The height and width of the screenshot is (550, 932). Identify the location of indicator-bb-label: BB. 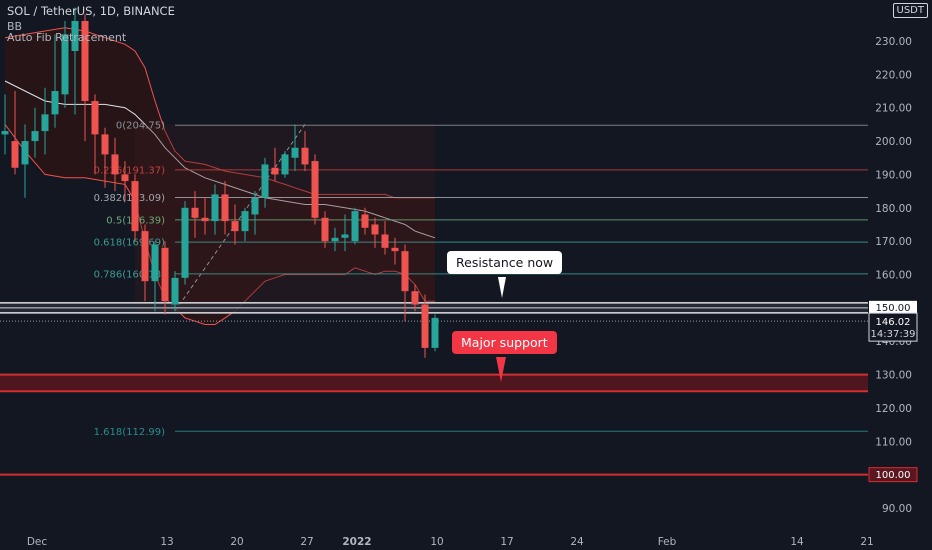
(15, 26).